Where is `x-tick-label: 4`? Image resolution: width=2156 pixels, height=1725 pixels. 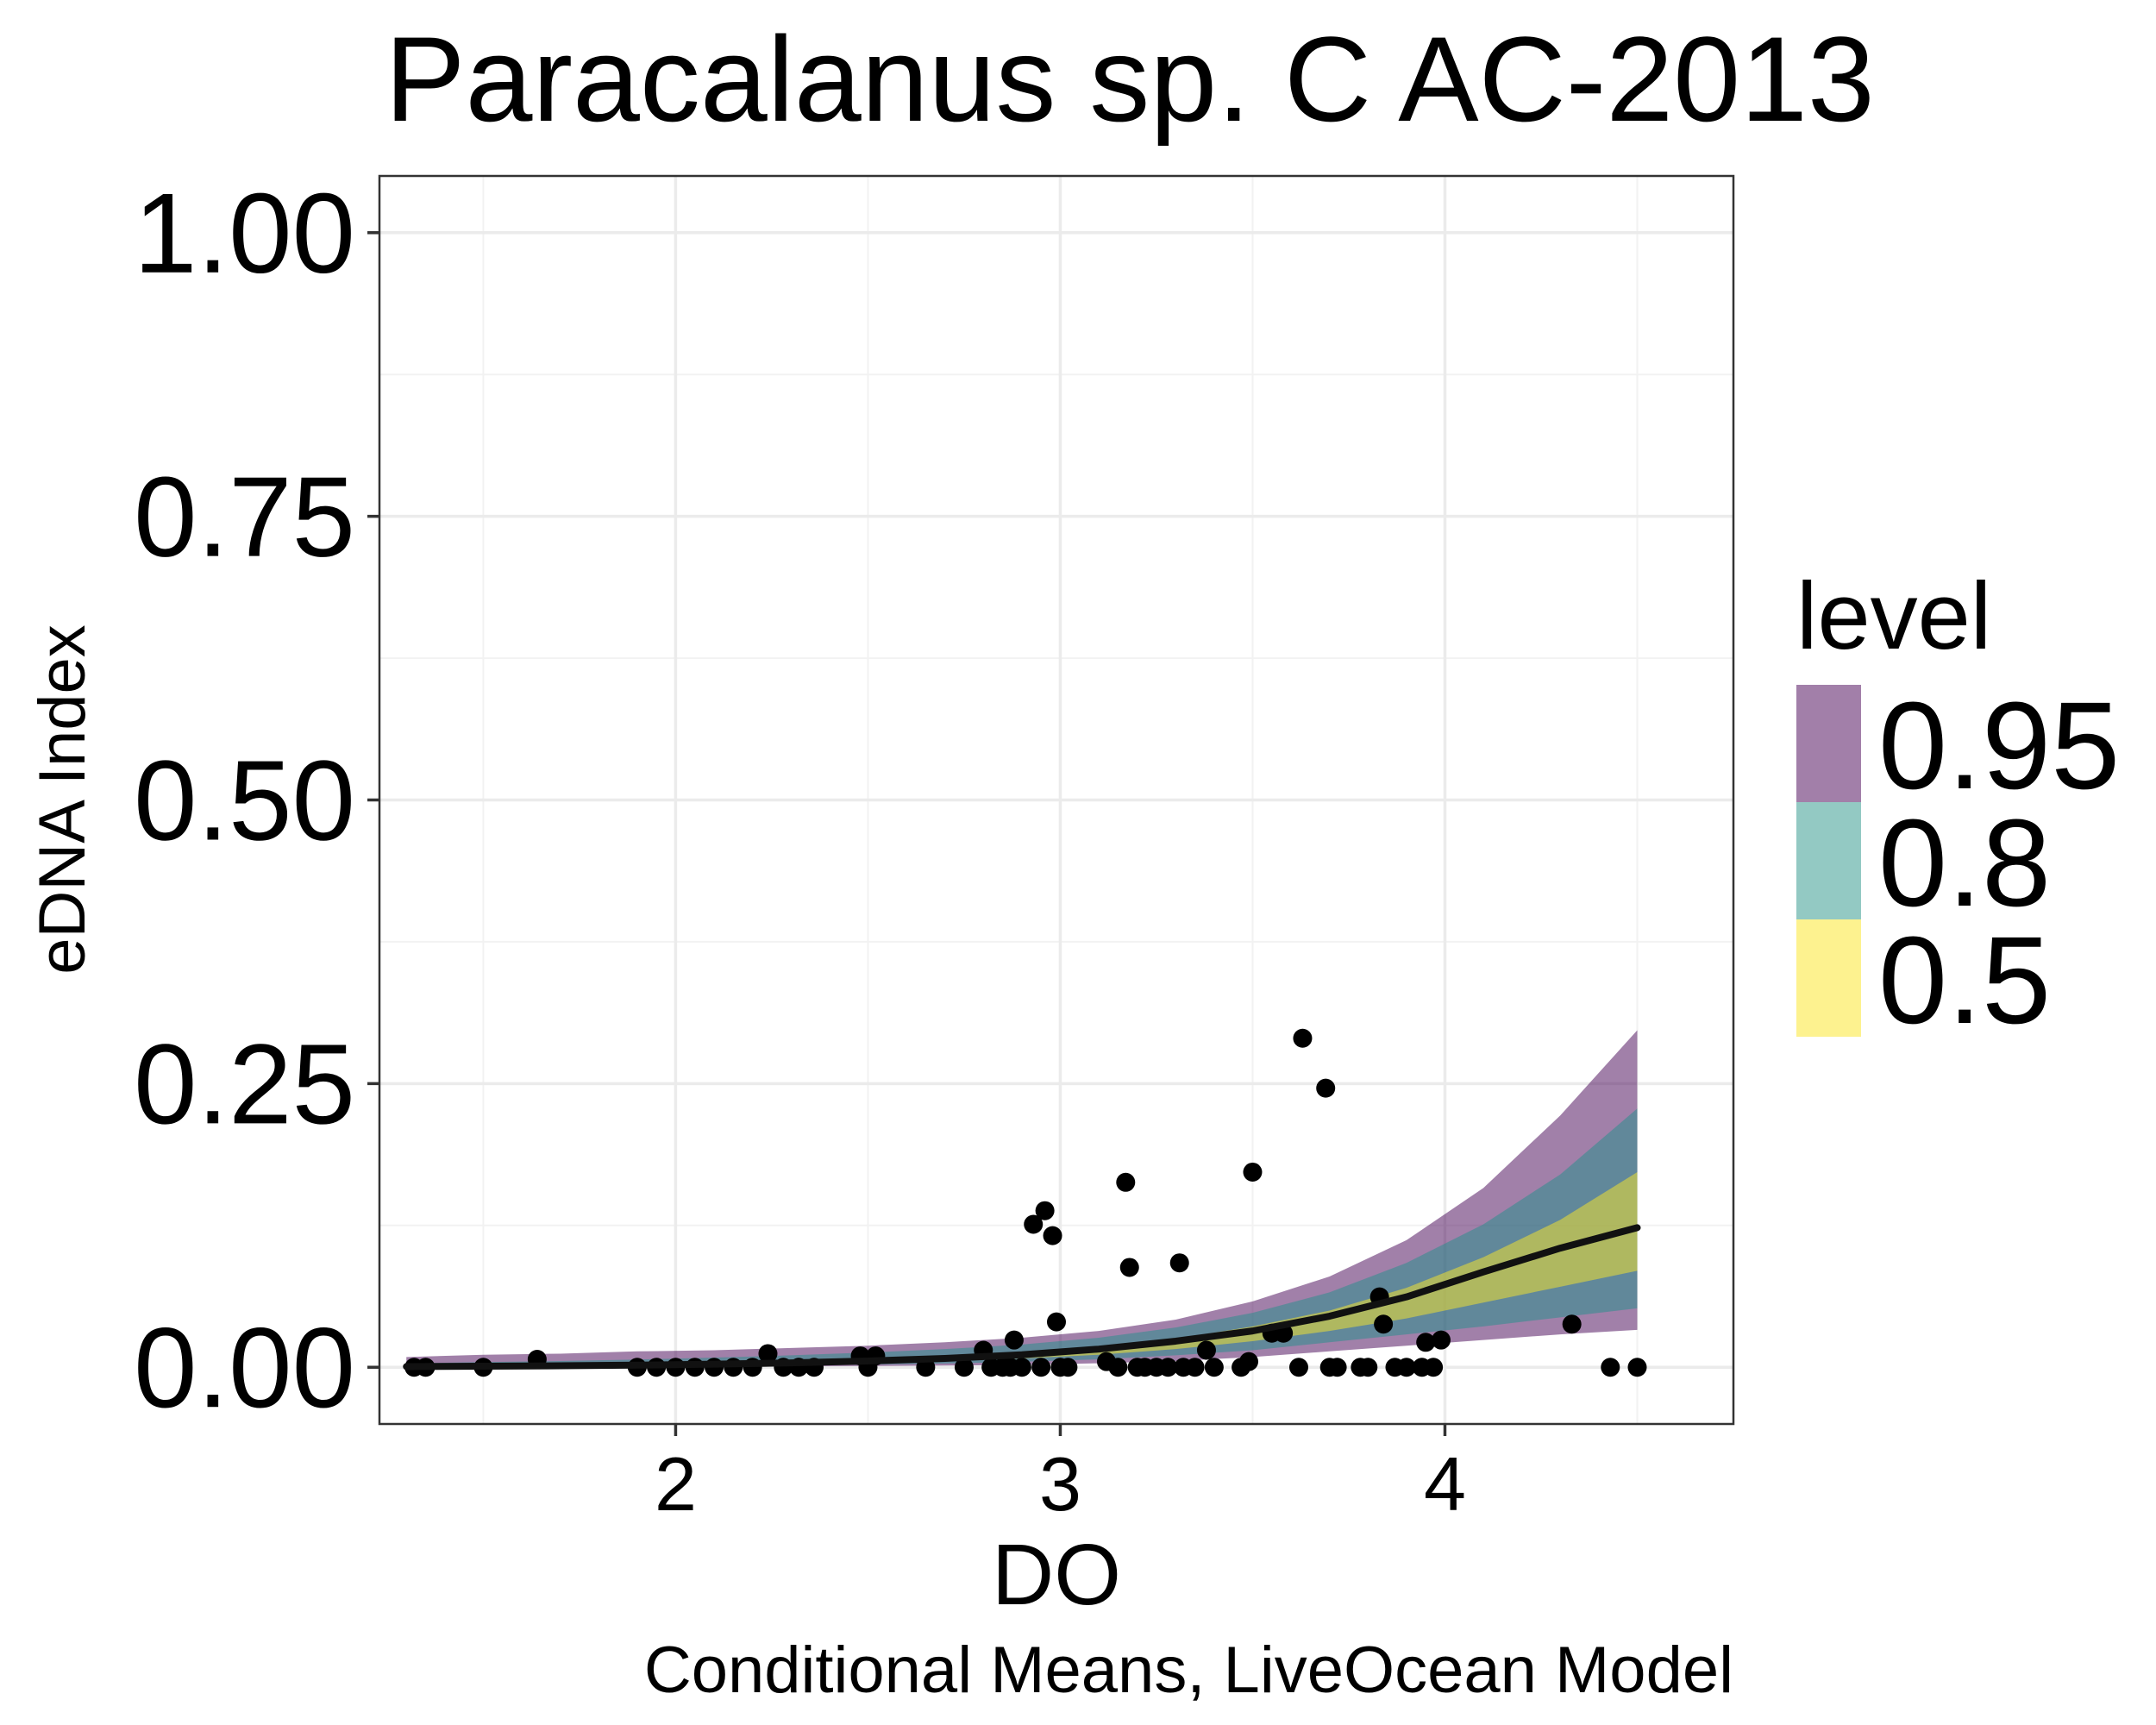 x-tick-label: 4 is located at coordinates (1445, 1484).